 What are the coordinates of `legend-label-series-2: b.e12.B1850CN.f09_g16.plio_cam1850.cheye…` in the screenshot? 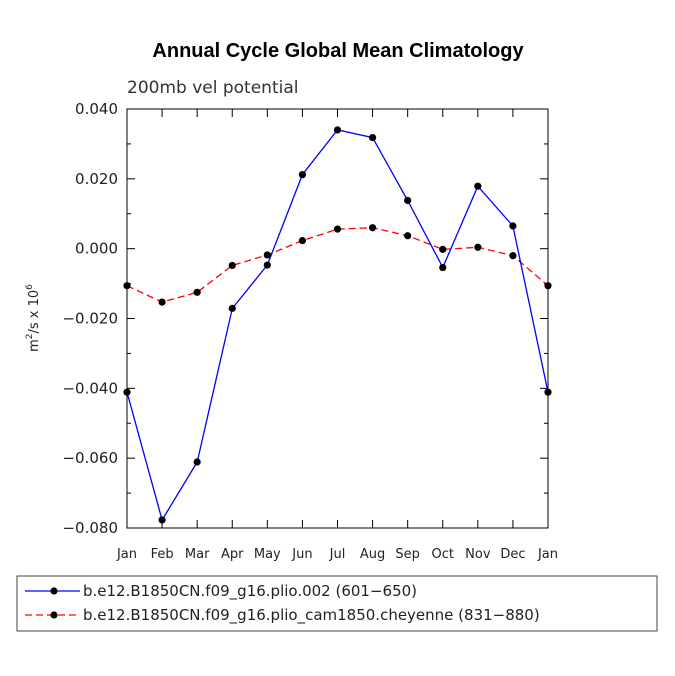 It's located at (311, 615).